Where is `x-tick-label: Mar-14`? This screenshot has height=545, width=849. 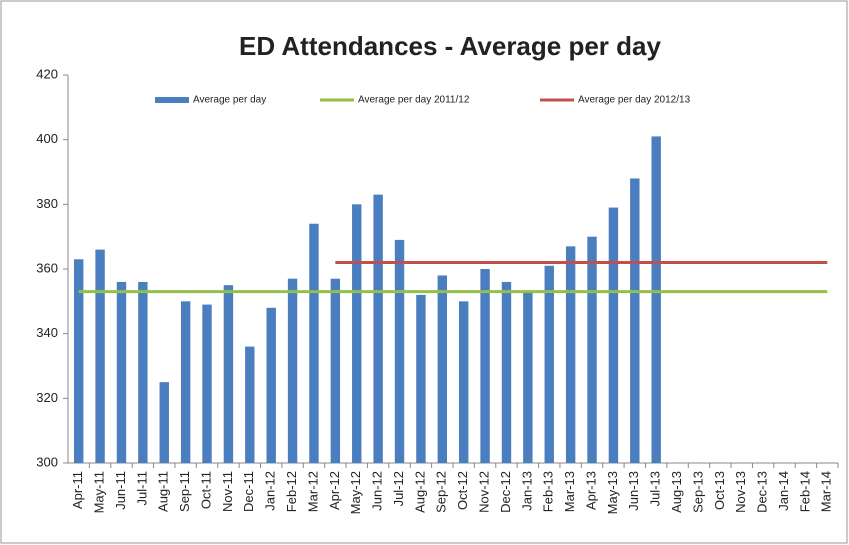
x-tick-label: Mar-14 is located at coordinates (826, 491).